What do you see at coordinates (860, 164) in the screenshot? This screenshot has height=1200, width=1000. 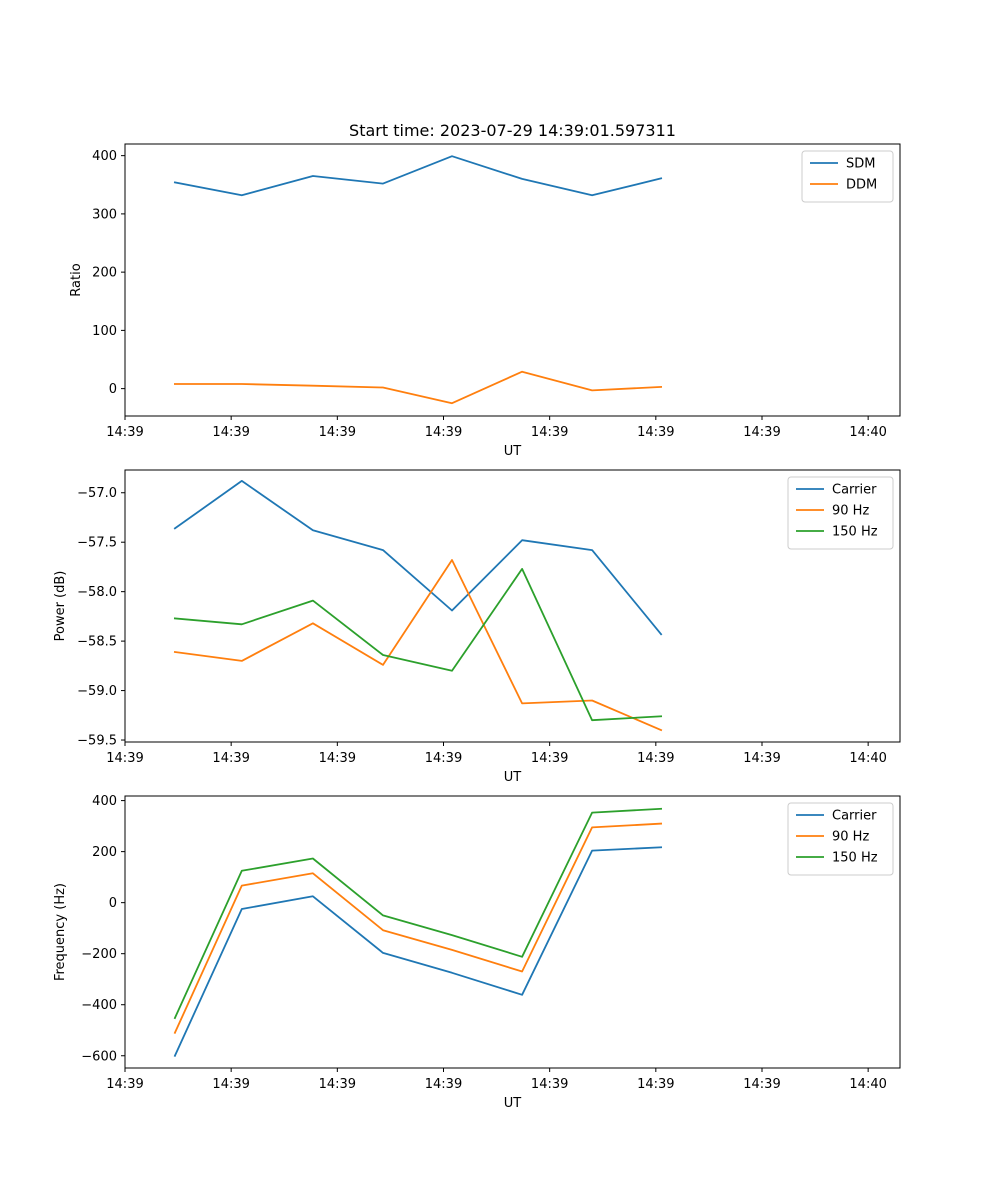 I see `legend-label: SDM` at bounding box center [860, 164].